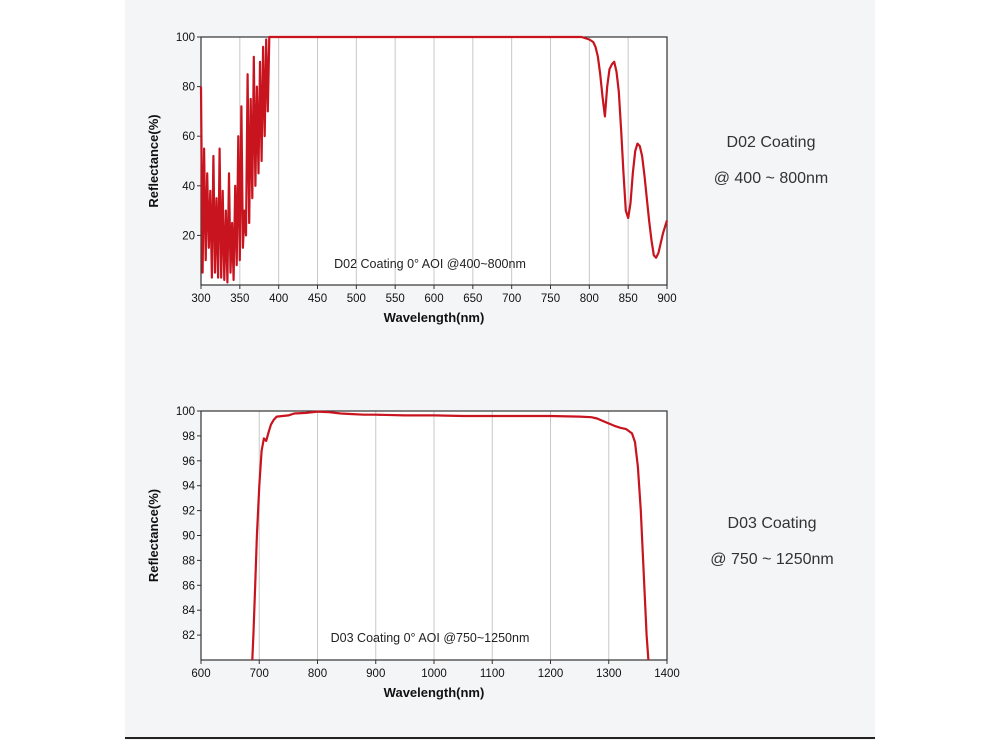 This screenshot has height=740, width=1000. I want to click on y-tick-label: 92, so click(188, 512).